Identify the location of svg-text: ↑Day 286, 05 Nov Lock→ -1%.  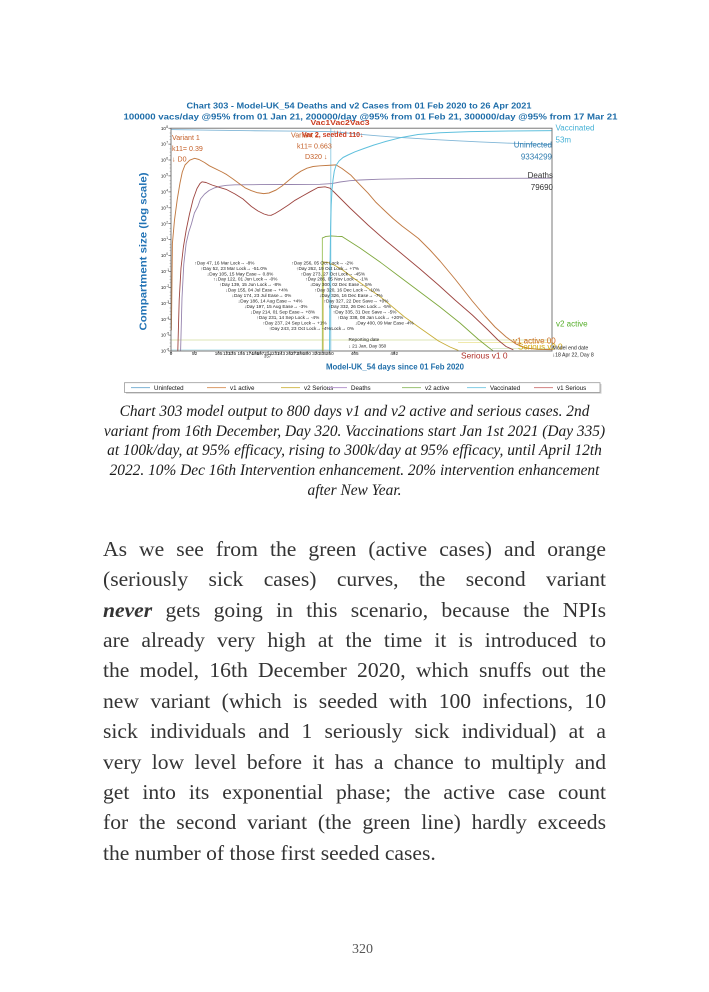
(336, 279).